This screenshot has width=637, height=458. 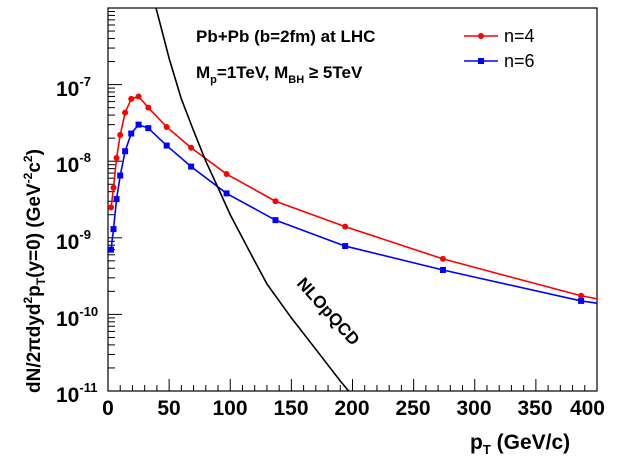 I want to click on y-tick-label: 10⁻⁹, so click(x=73, y=240).